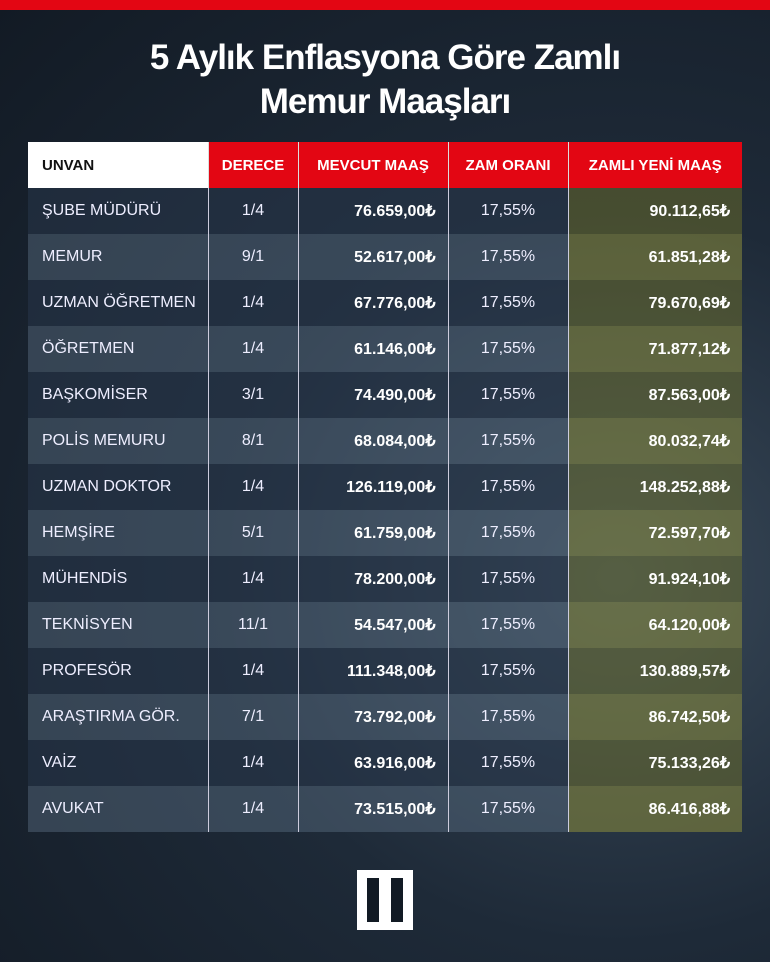 This screenshot has height=962, width=770. What do you see at coordinates (654, 257) in the screenshot?
I see `table-cell: 61.851,28₺` at bounding box center [654, 257].